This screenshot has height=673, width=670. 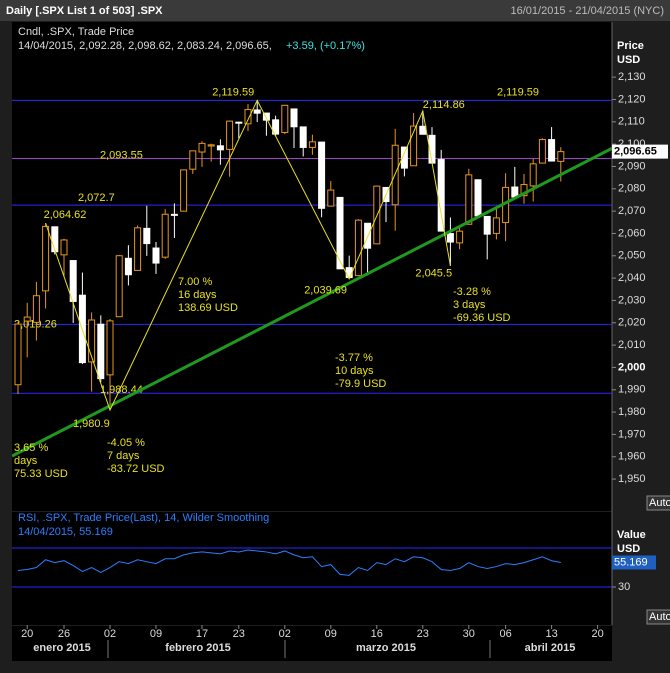 What do you see at coordinates (505, 634) in the screenshot?
I see `x-tick-label: 06` at bounding box center [505, 634].